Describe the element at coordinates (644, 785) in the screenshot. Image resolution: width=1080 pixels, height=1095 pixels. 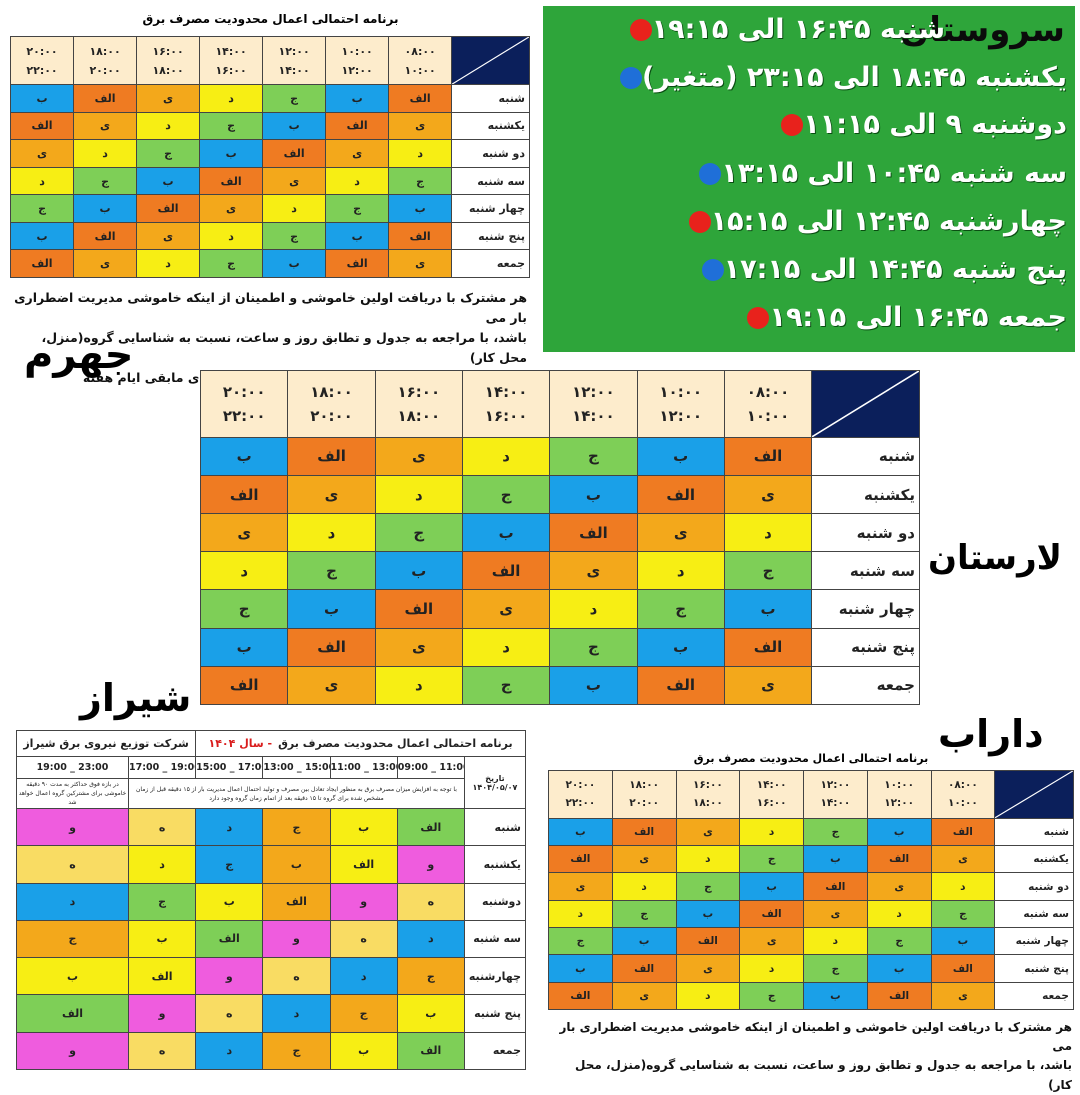
I see `time-start: ۱۸:۰۰` at that location.